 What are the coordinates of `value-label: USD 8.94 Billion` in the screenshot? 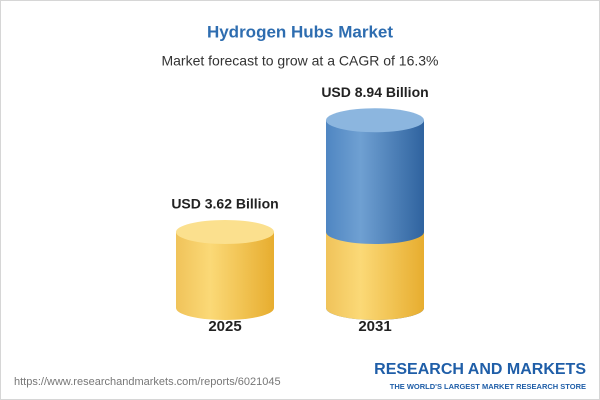 It's located at (374, 92).